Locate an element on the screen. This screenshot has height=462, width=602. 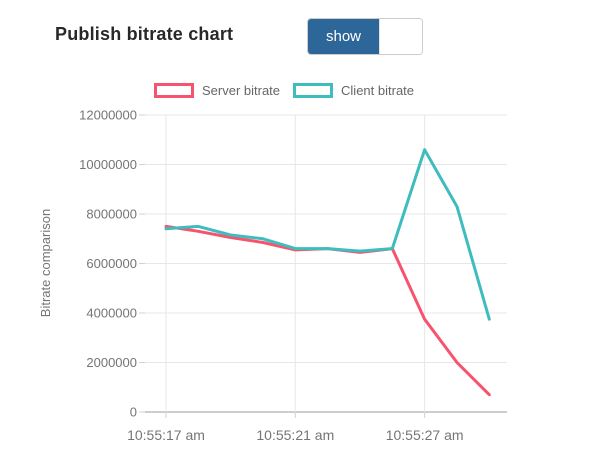
legend-item-server-bitrate: Server bitrate is located at coordinates (217, 90).